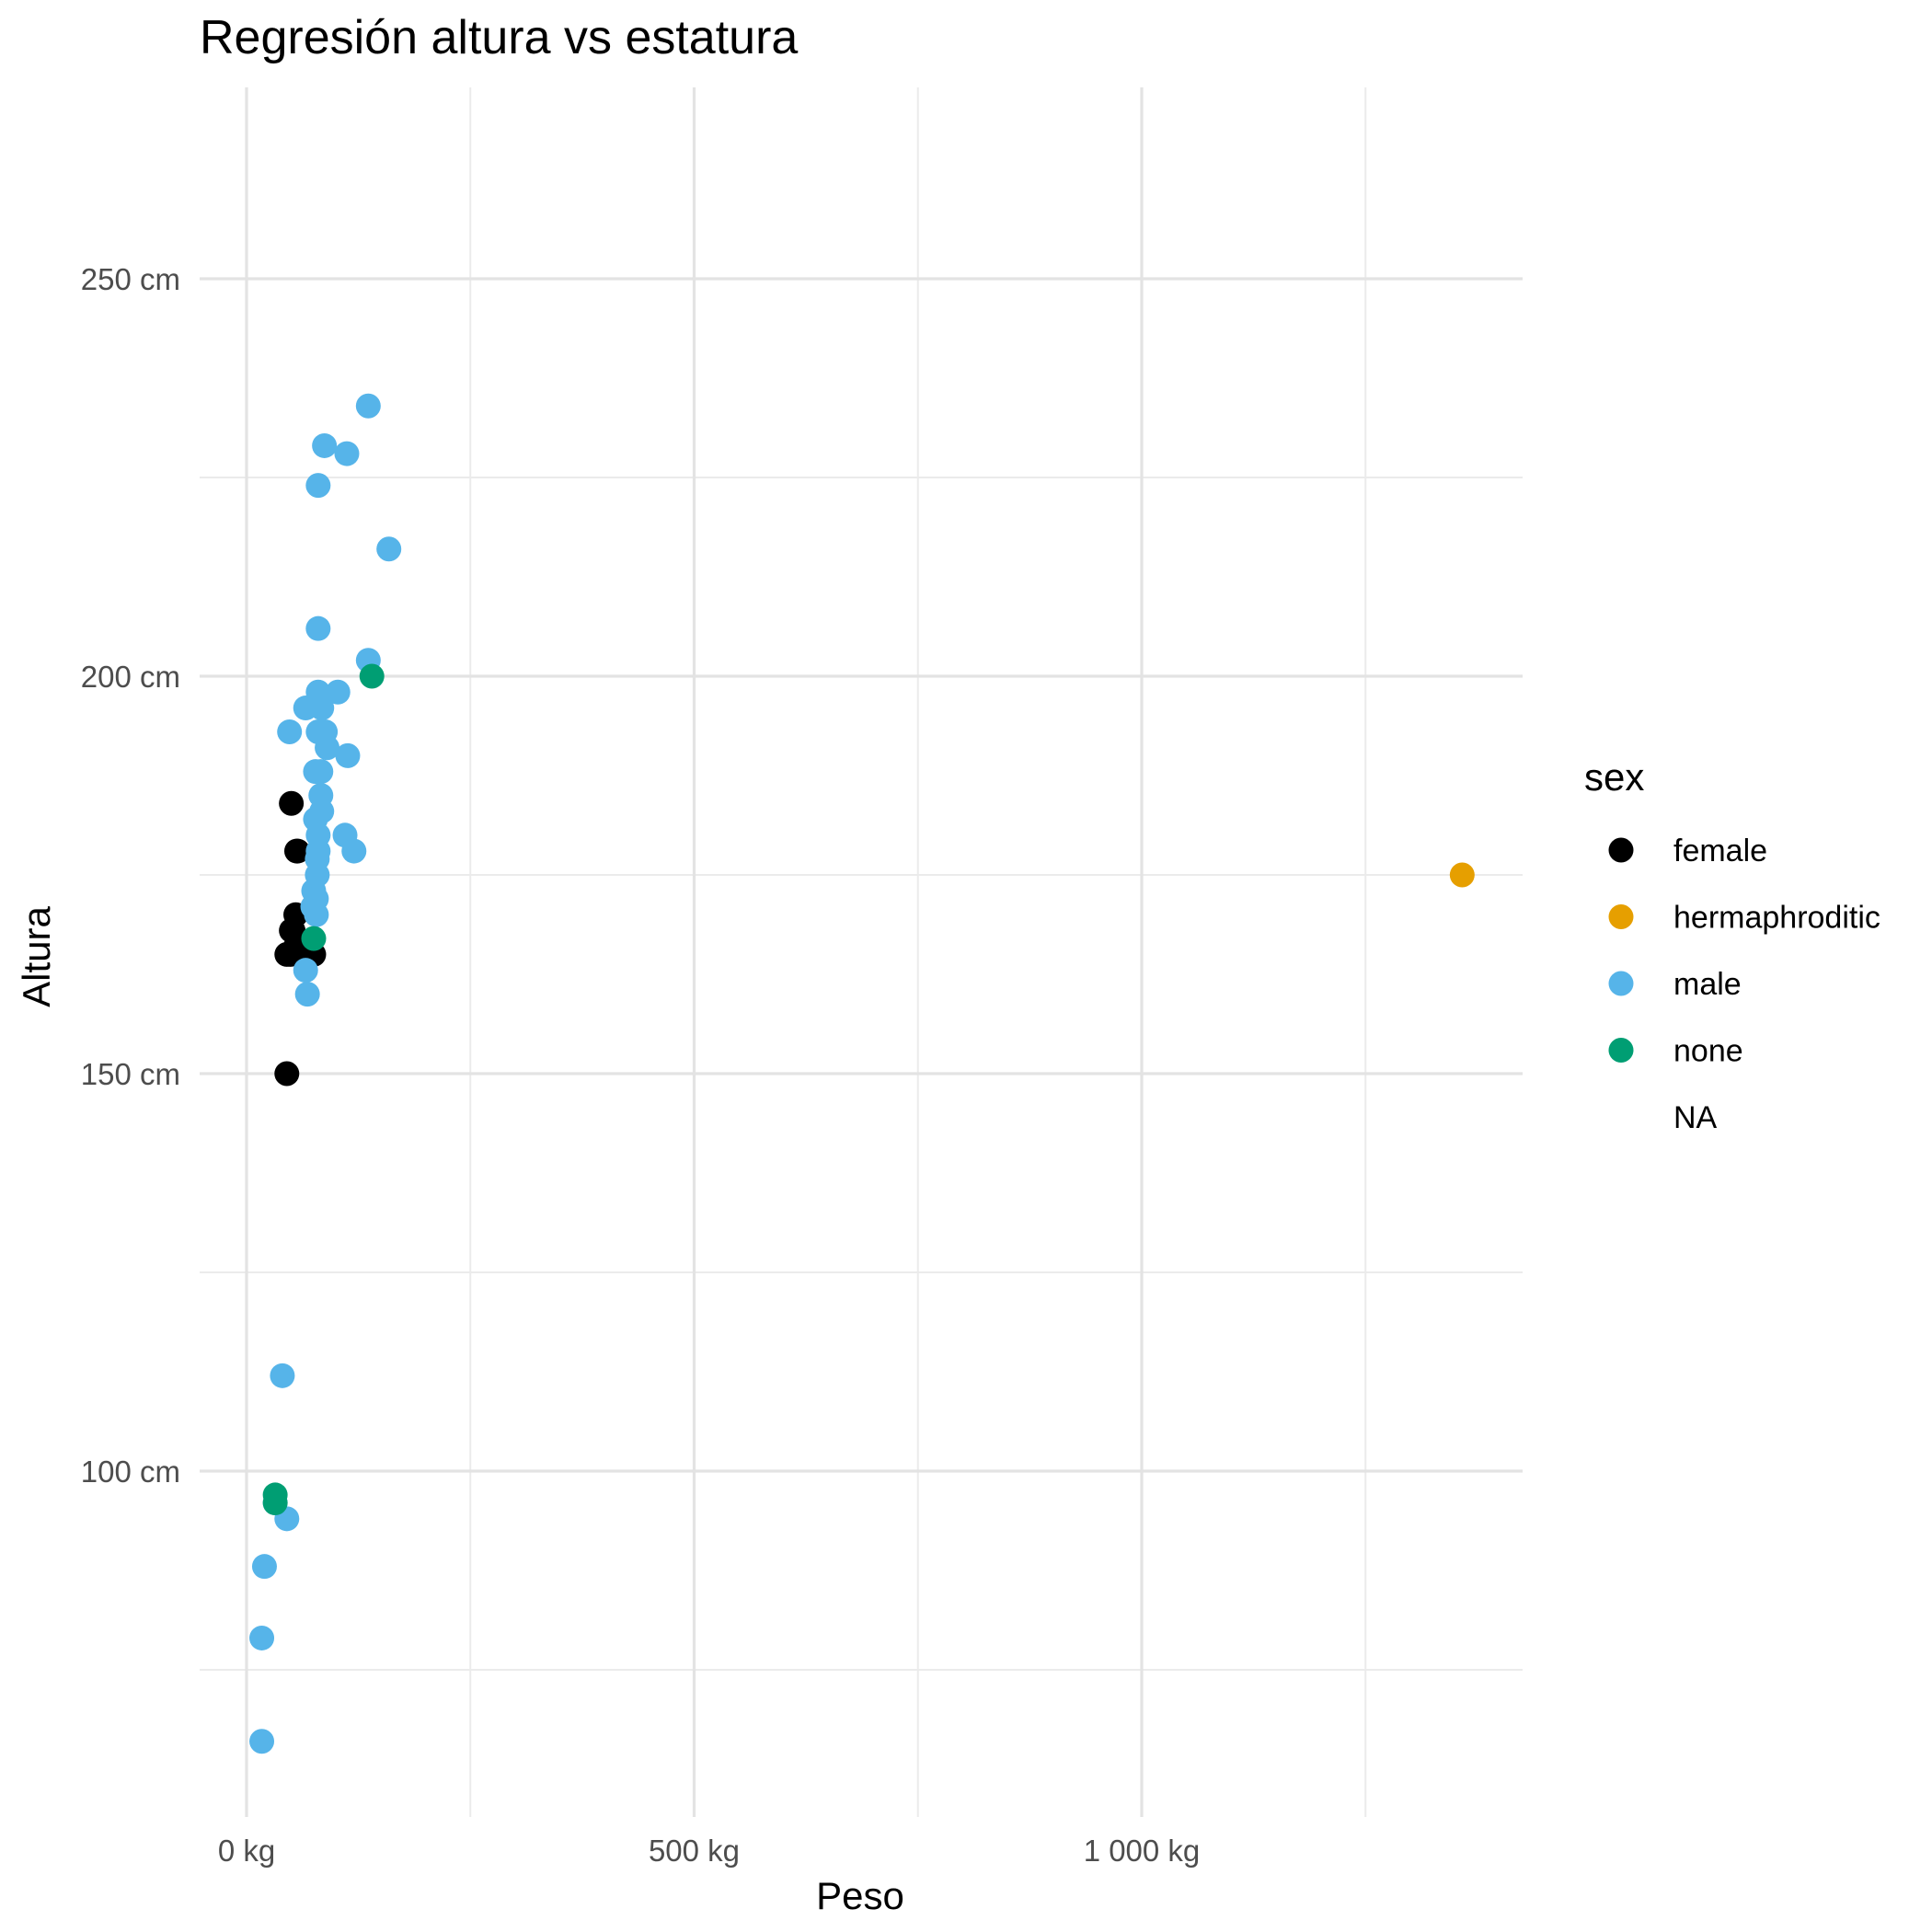 This screenshot has height=1932, width=1932. Describe the element at coordinates (1720, 851) in the screenshot. I see `legend-label-female: female` at that location.